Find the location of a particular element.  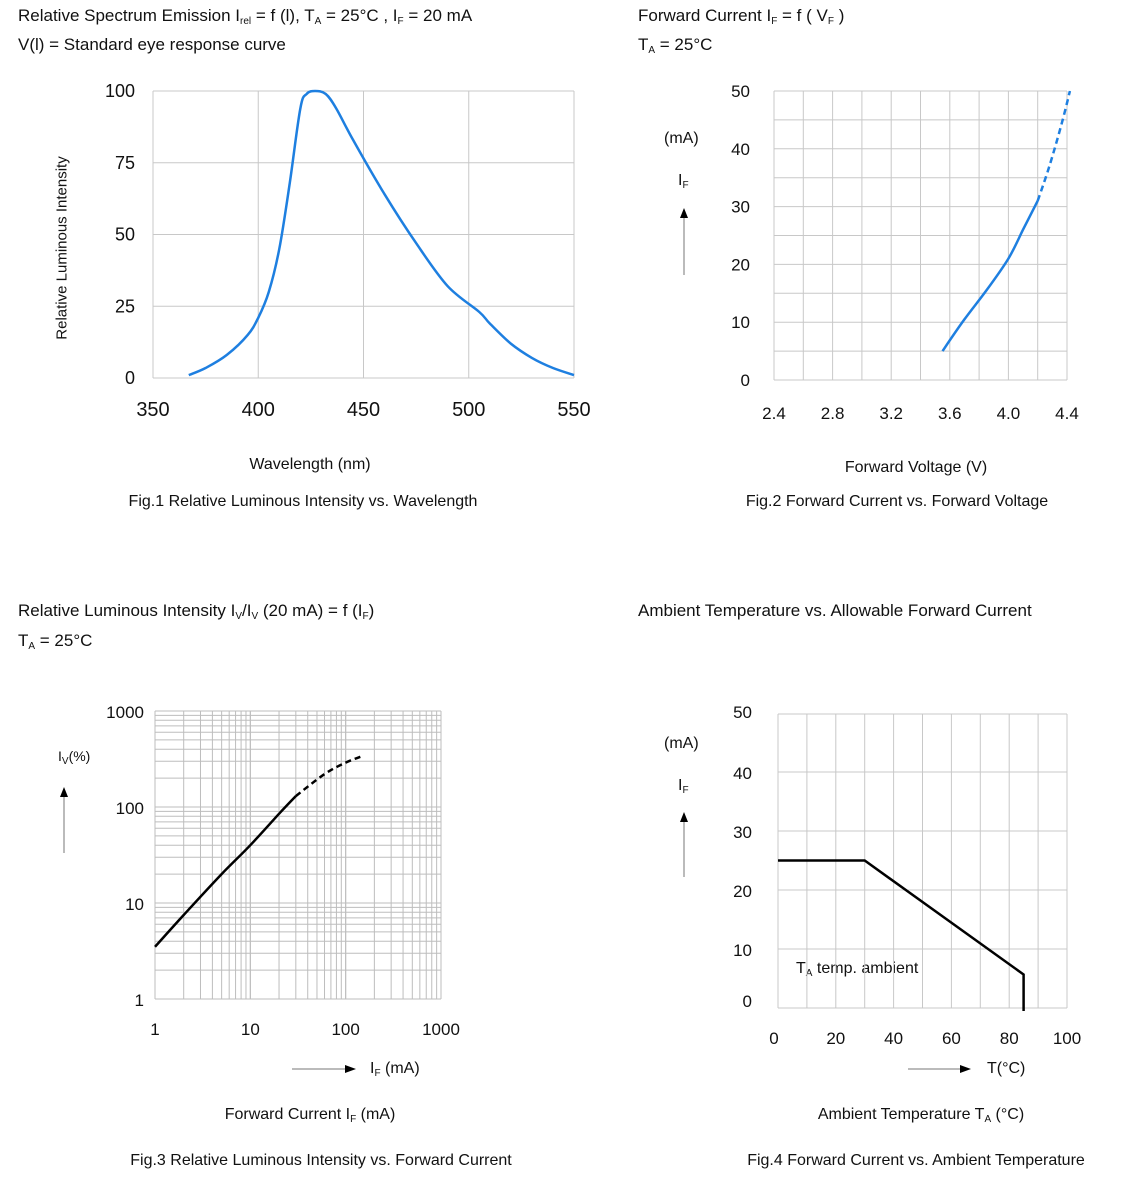

fig4-y-tick: 0 is located at coordinates (747, 1001).